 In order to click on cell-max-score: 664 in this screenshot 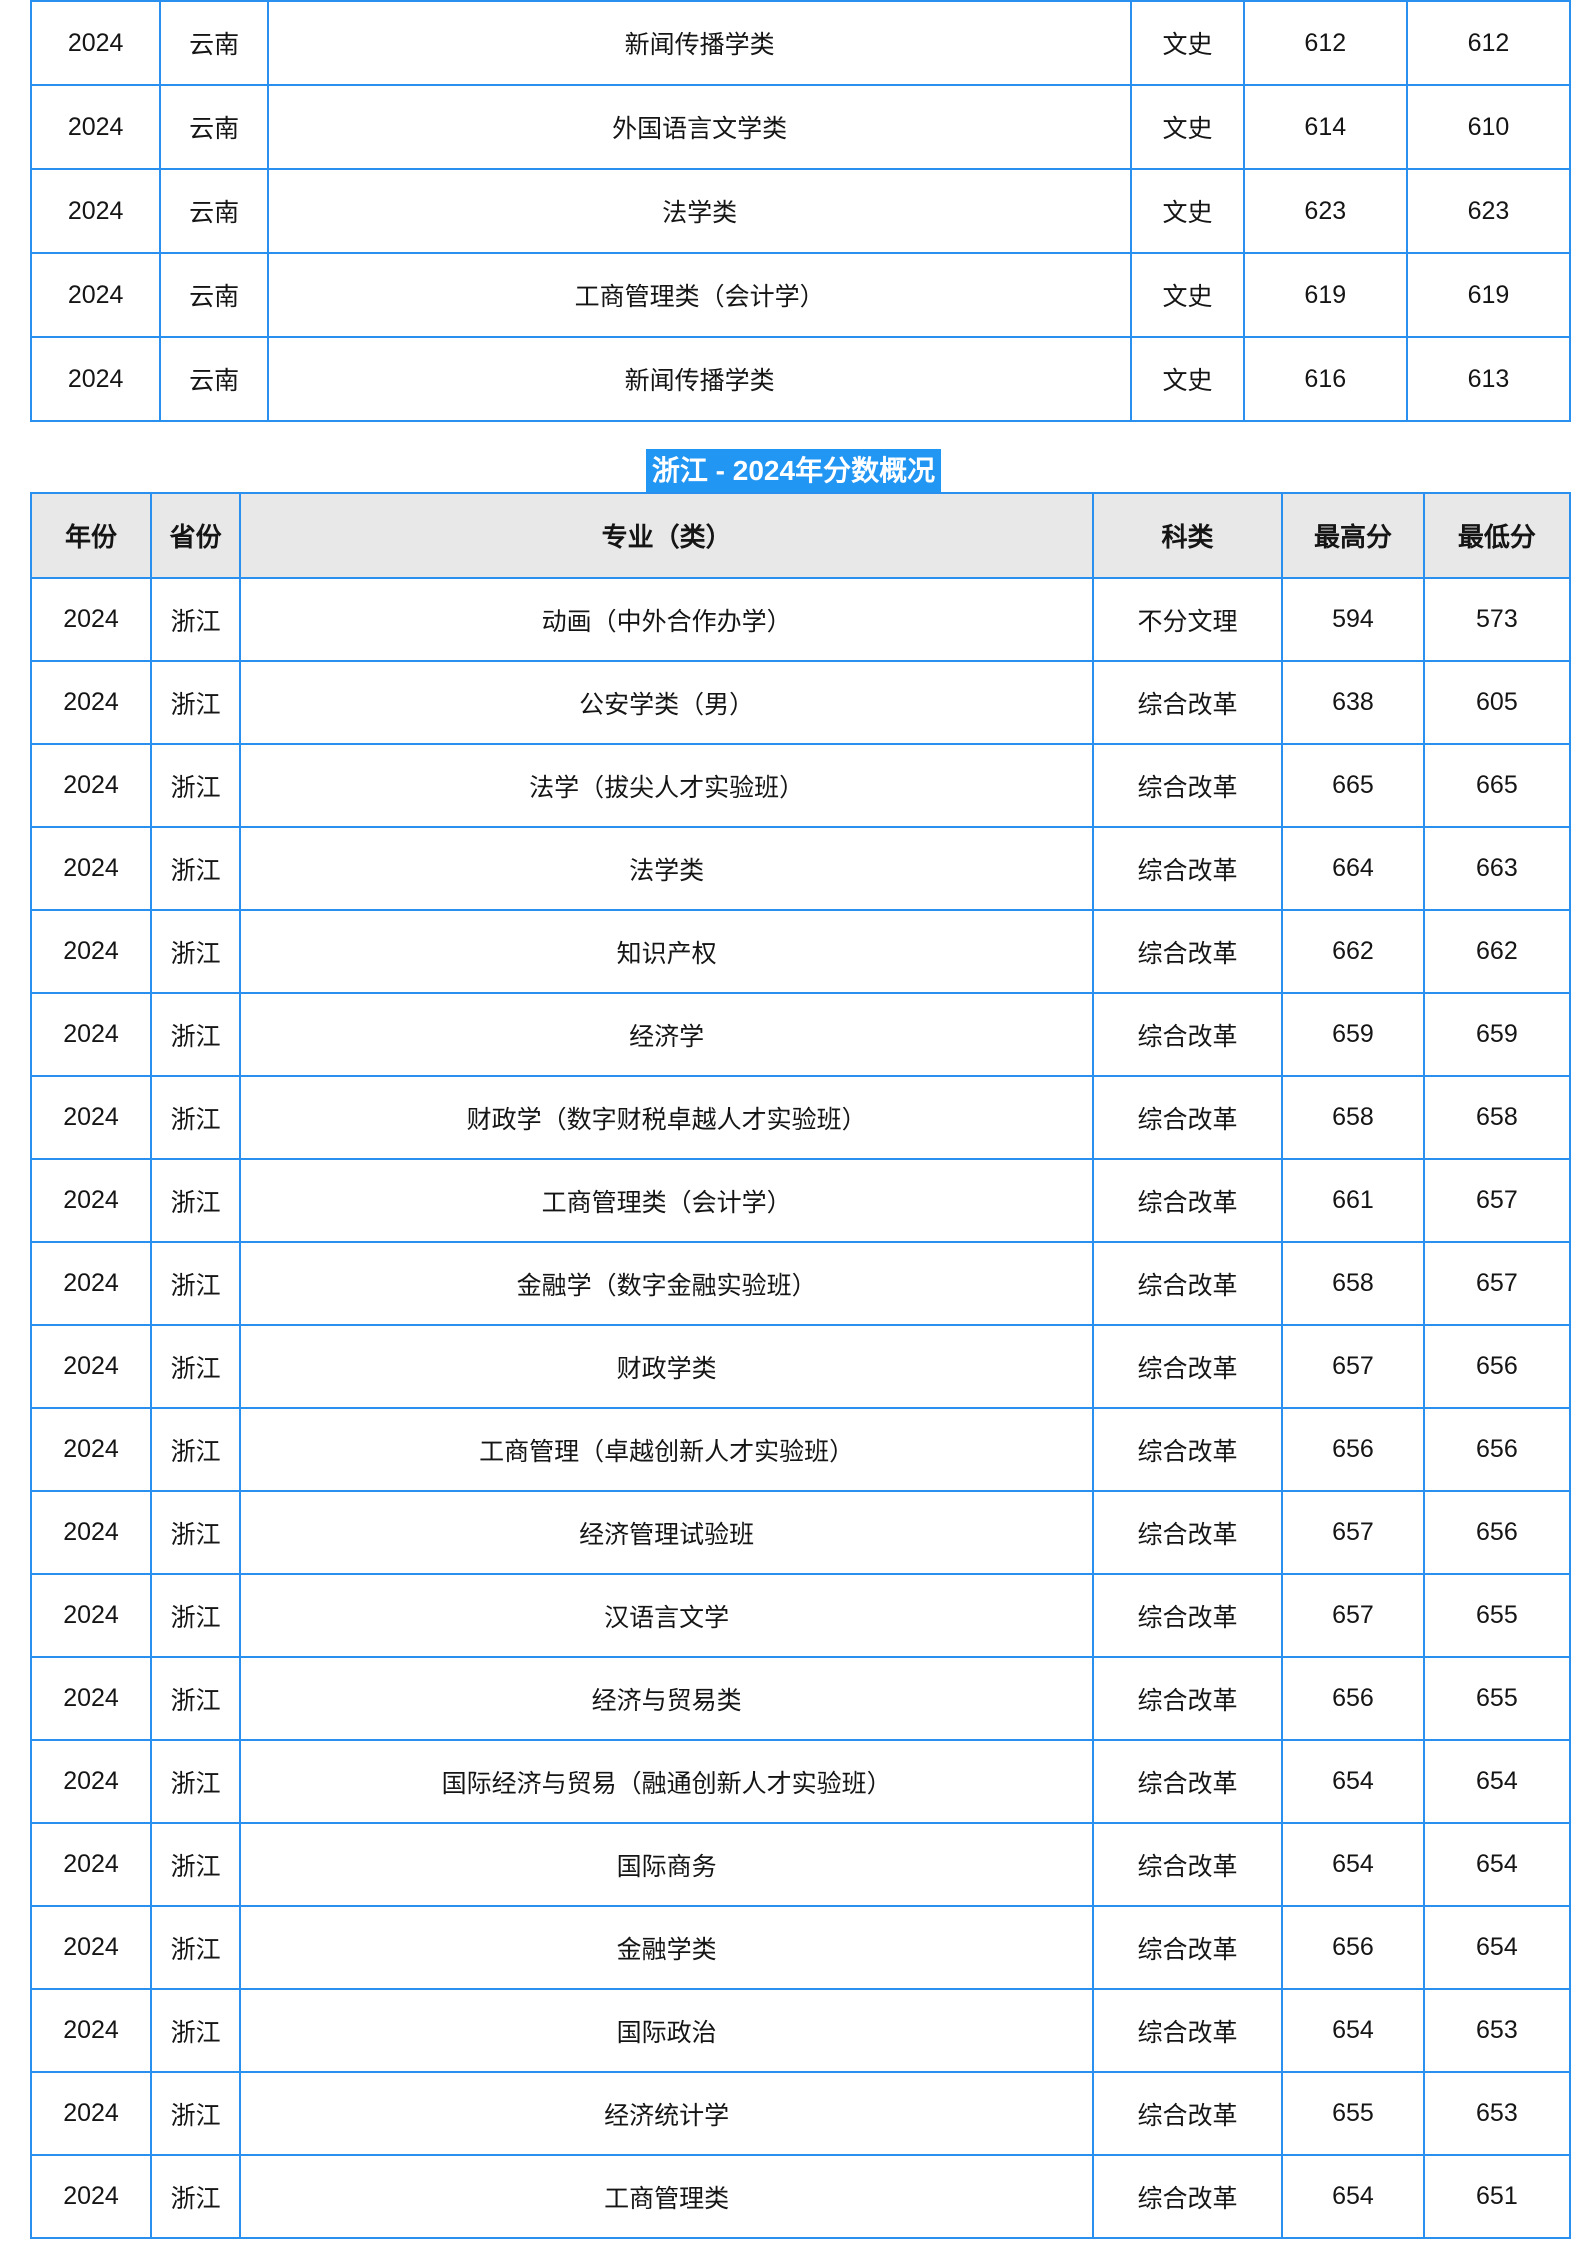, I will do `click(1353, 868)`.